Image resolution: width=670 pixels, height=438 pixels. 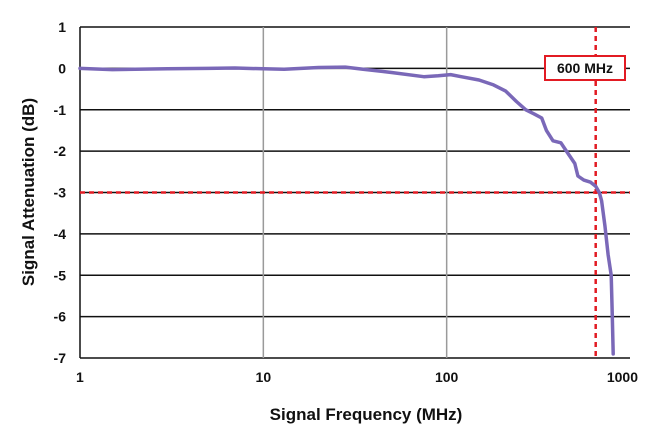 What do you see at coordinates (622, 377) in the screenshot?
I see `x-tick-label: 1000` at bounding box center [622, 377].